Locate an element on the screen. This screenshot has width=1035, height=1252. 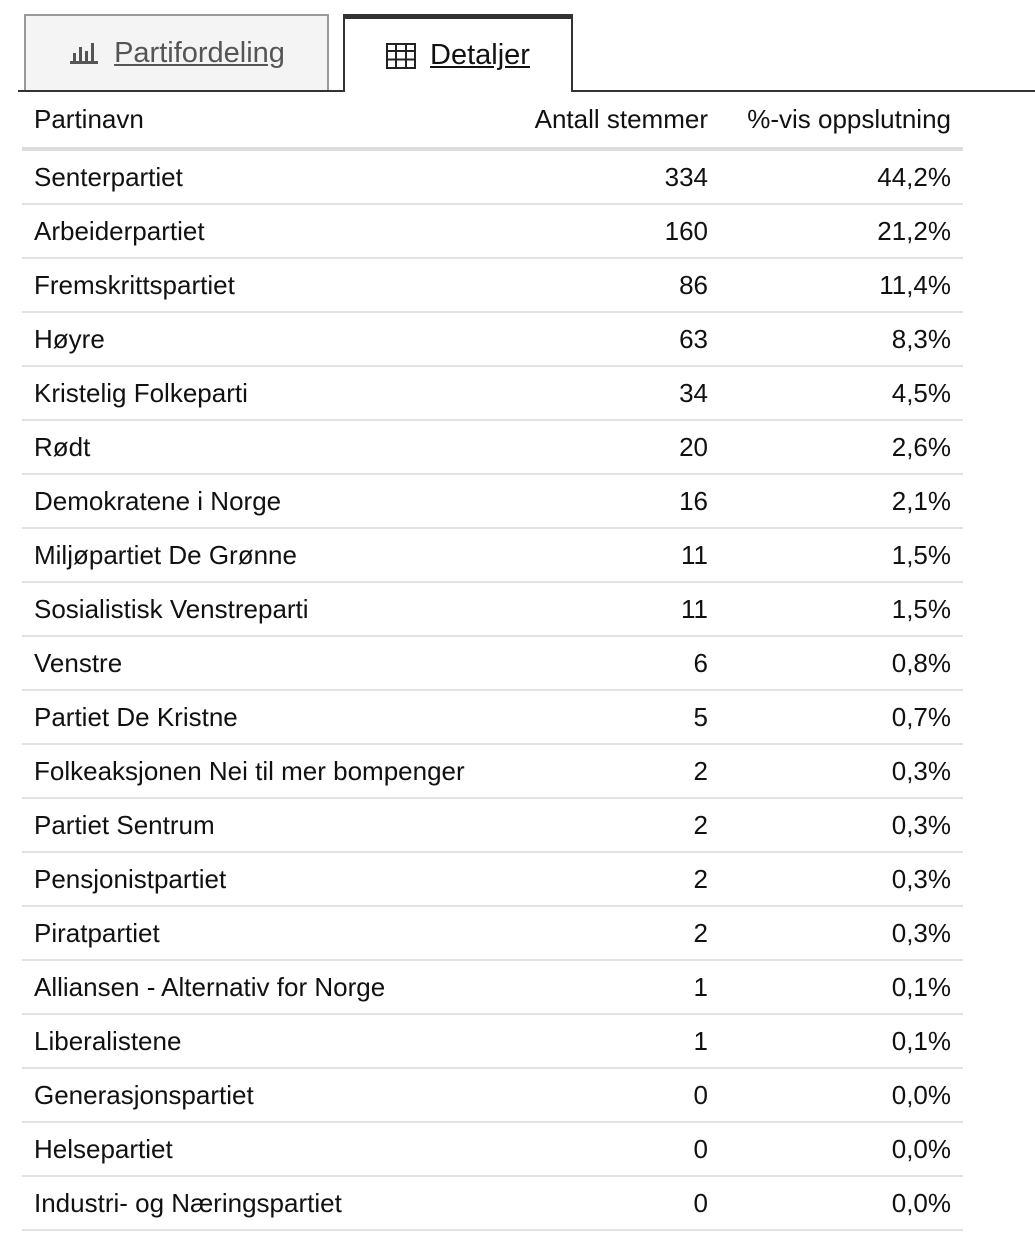
table-cell: 86 is located at coordinates (693, 284).